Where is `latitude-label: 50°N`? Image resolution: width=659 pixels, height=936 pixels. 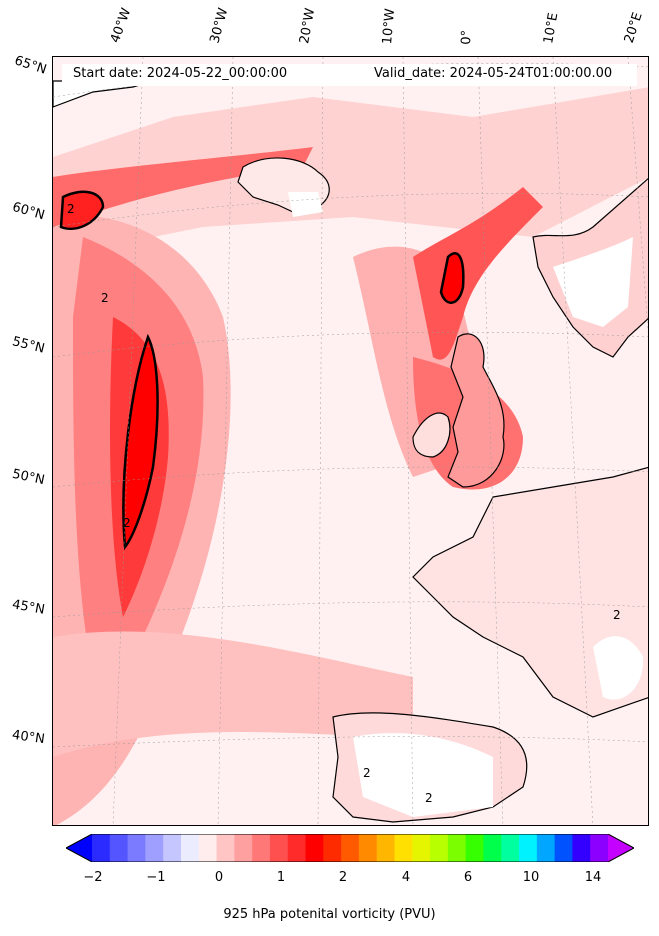
latitude-label: 50°N is located at coordinates (28, 477).